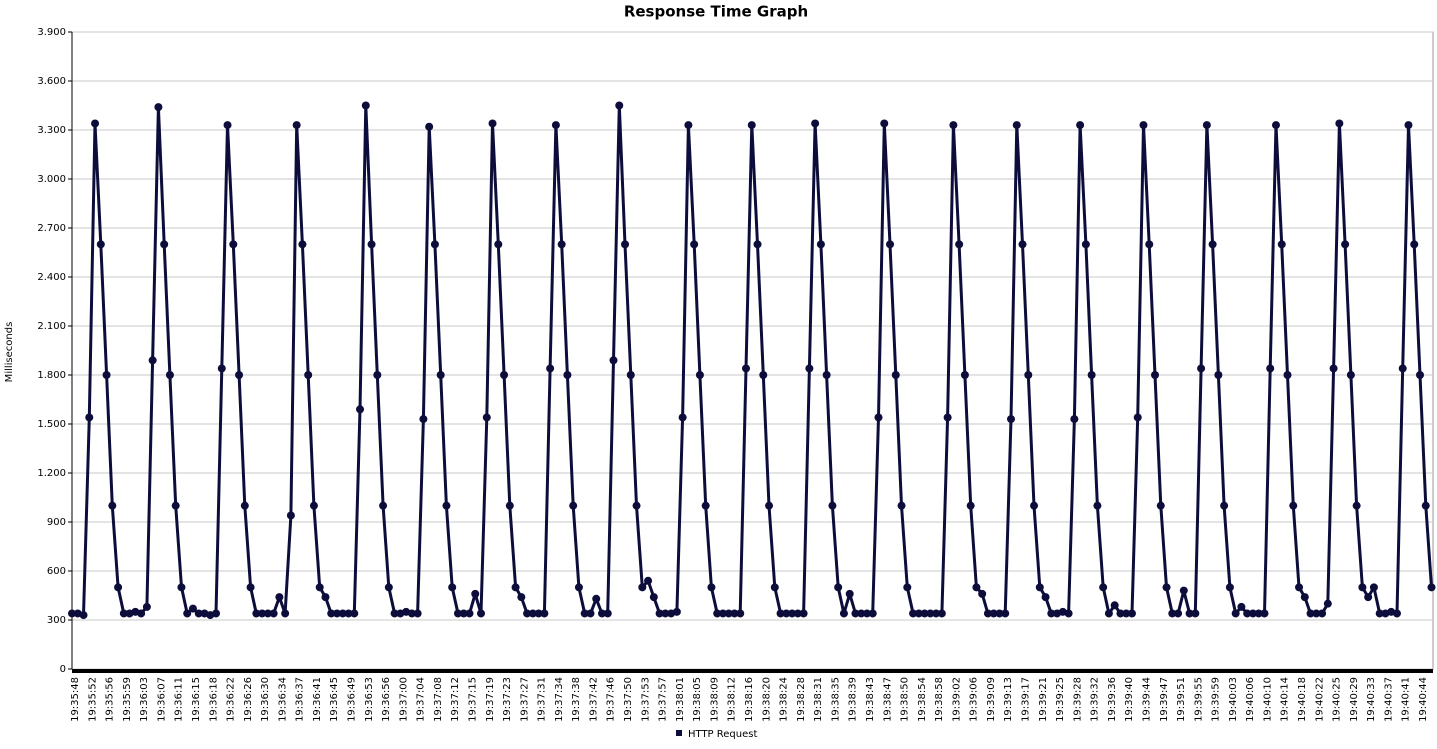  I want to click on x-tick-label: 19:37:19, so click(490, 699).